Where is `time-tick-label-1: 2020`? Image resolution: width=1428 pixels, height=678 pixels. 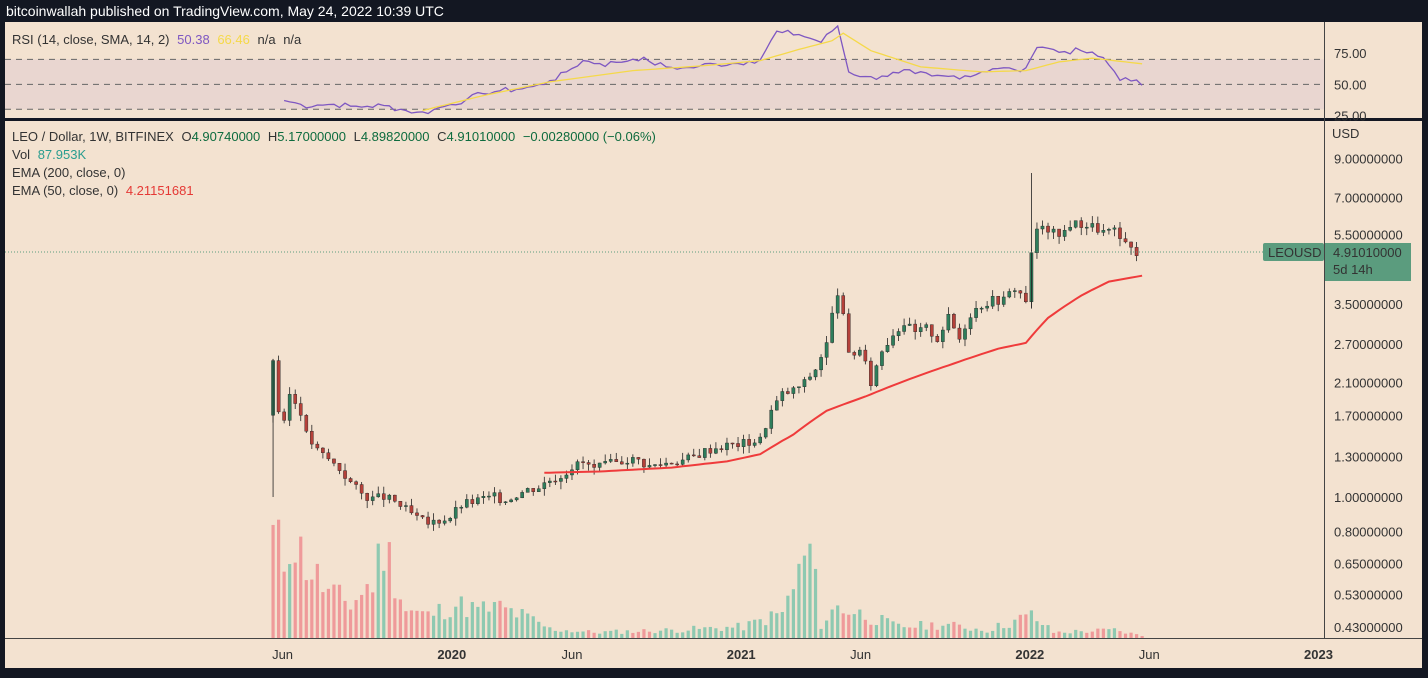
time-tick-label-1: 2020 is located at coordinates (451, 654).